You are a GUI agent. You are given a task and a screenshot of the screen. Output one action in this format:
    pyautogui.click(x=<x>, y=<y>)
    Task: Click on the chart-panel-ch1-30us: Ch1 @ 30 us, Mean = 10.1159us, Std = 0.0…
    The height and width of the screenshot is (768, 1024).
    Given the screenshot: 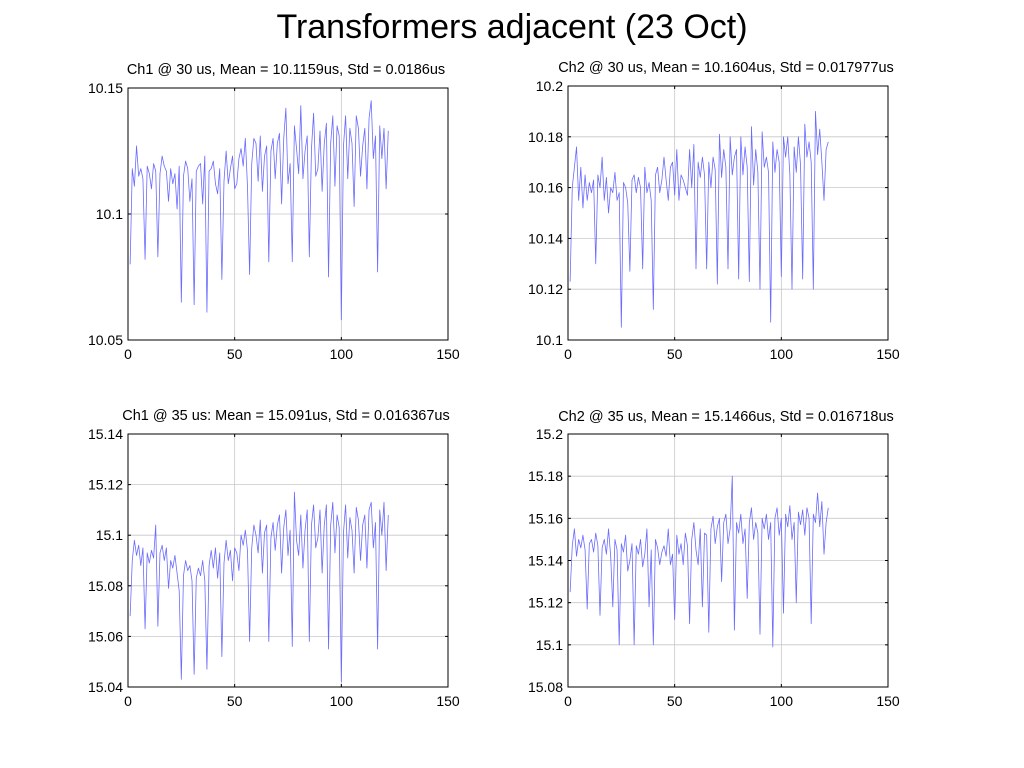 What is the action you would take?
    pyautogui.click(x=274, y=212)
    